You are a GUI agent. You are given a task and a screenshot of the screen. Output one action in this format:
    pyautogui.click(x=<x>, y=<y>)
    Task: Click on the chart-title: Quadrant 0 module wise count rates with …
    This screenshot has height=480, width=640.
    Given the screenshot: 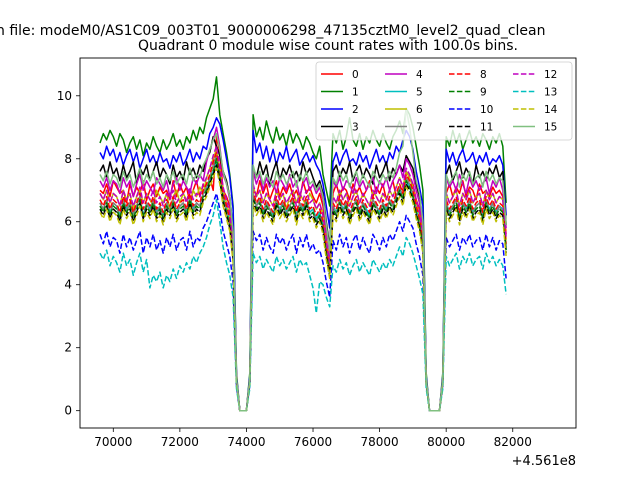 What is the action you would take?
    pyautogui.click(x=328, y=46)
    